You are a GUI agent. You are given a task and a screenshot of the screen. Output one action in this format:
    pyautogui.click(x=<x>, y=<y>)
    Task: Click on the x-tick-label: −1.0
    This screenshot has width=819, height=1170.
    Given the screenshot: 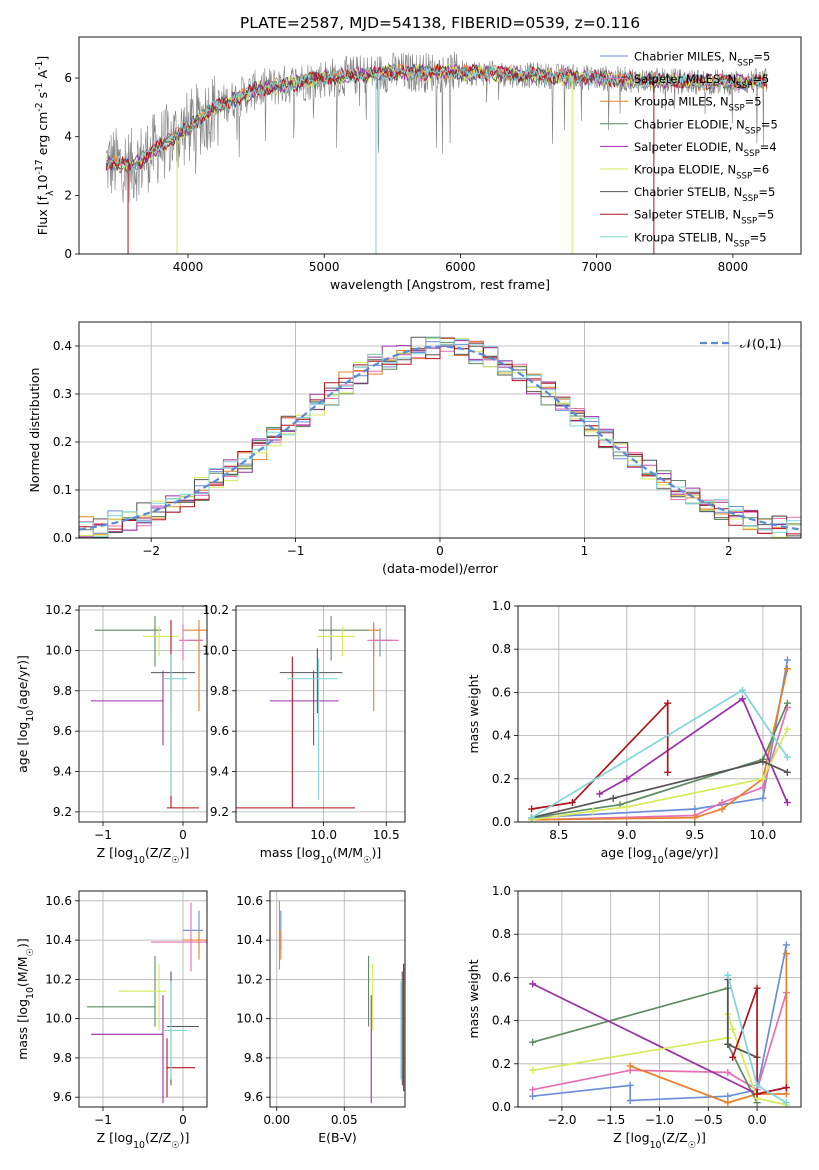 What is the action you would take?
    pyautogui.click(x=659, y=1120)
    